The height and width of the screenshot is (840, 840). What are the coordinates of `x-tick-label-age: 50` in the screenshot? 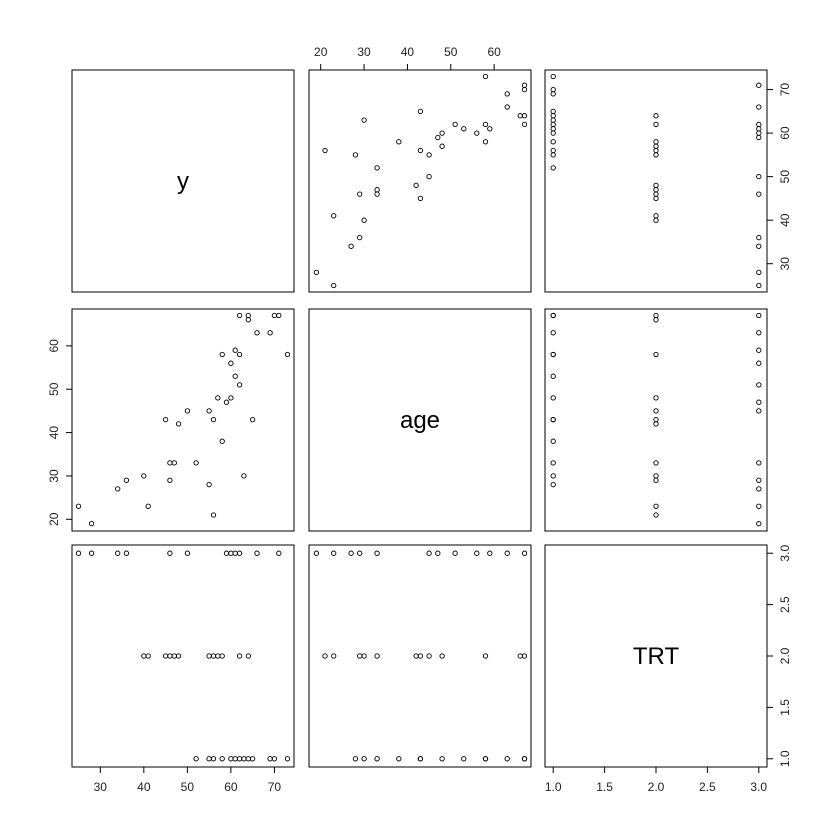 It's located at (451, 52).